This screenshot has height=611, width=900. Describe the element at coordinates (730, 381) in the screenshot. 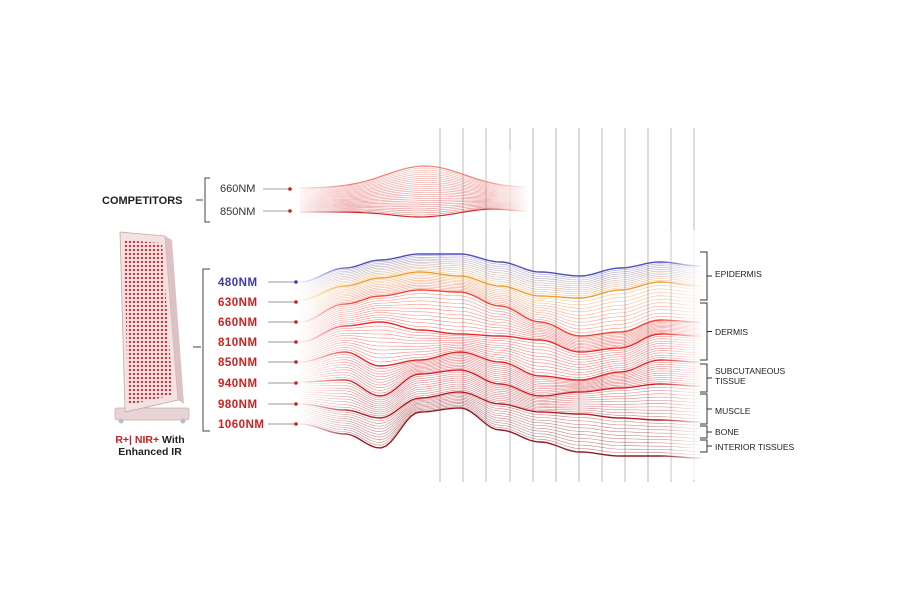

I see `layer-label-line2: TISSUE` at that location.